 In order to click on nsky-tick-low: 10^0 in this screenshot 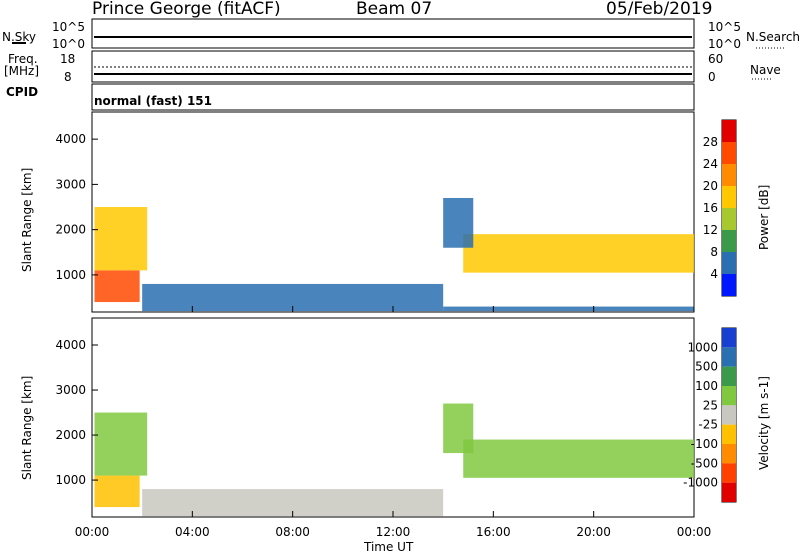, I will do `click(68, 44)`.